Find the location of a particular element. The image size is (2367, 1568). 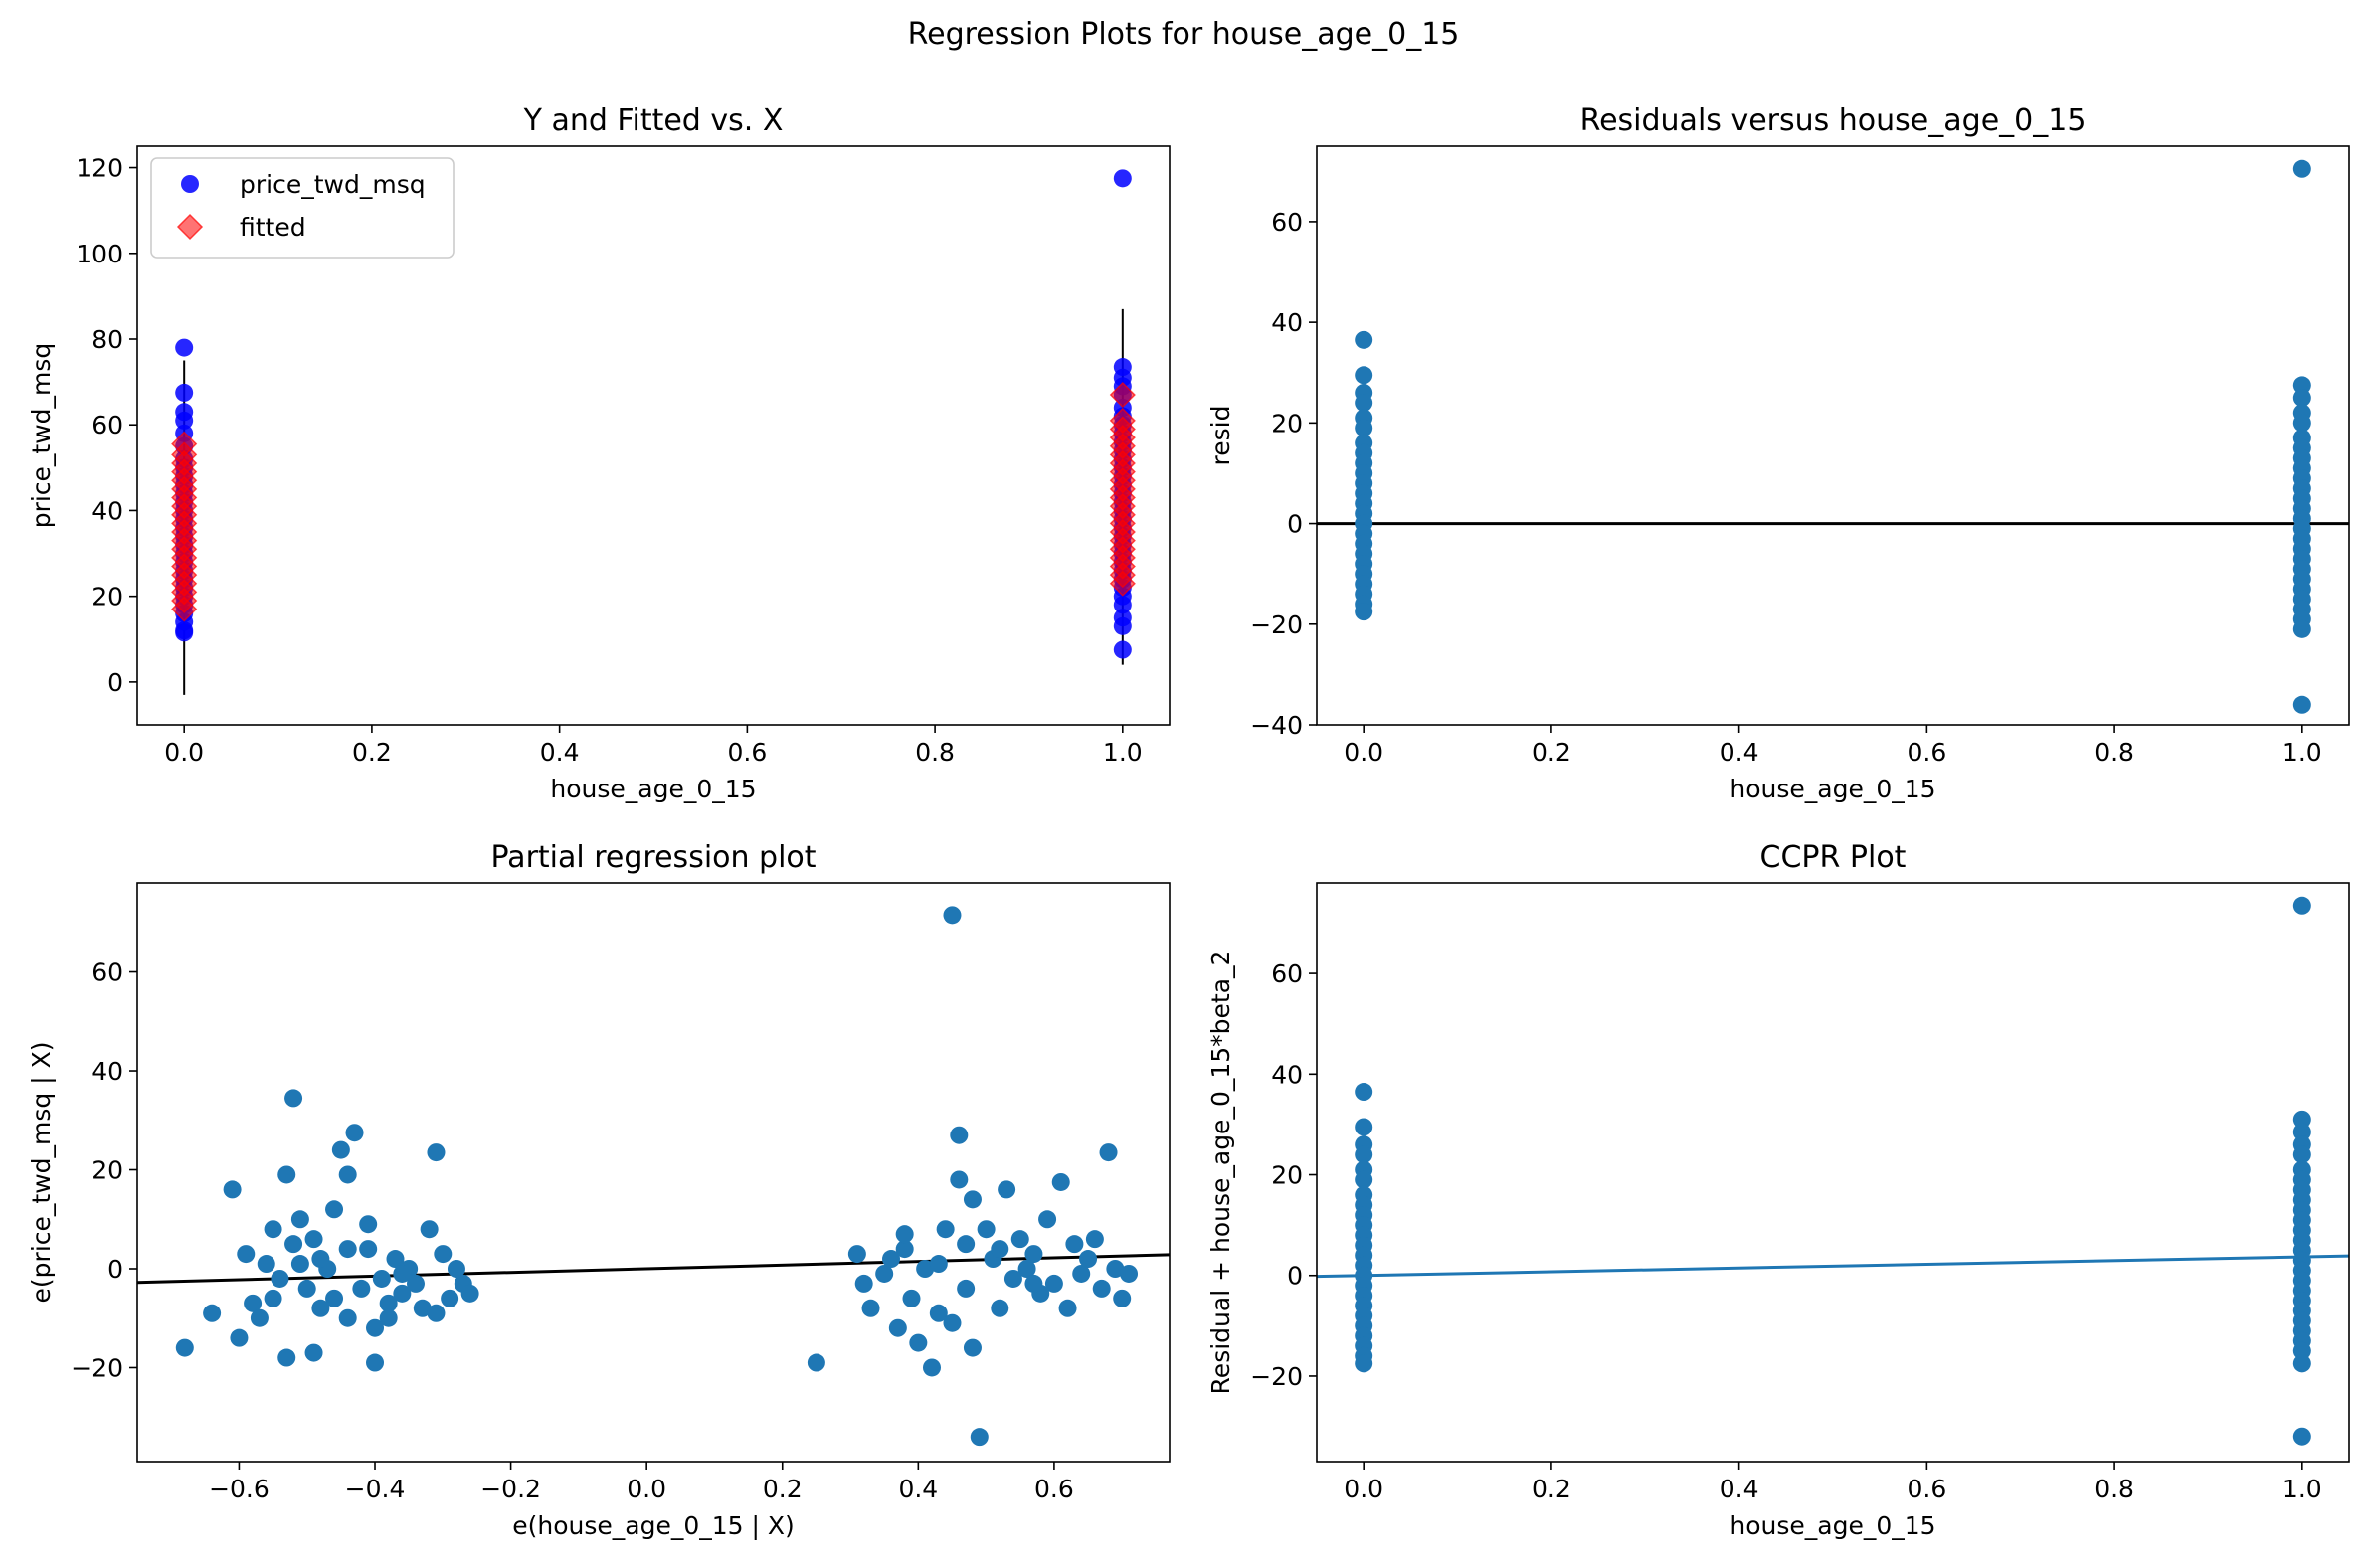

y-tick-label: 60 is located at coordinates (107, 425).